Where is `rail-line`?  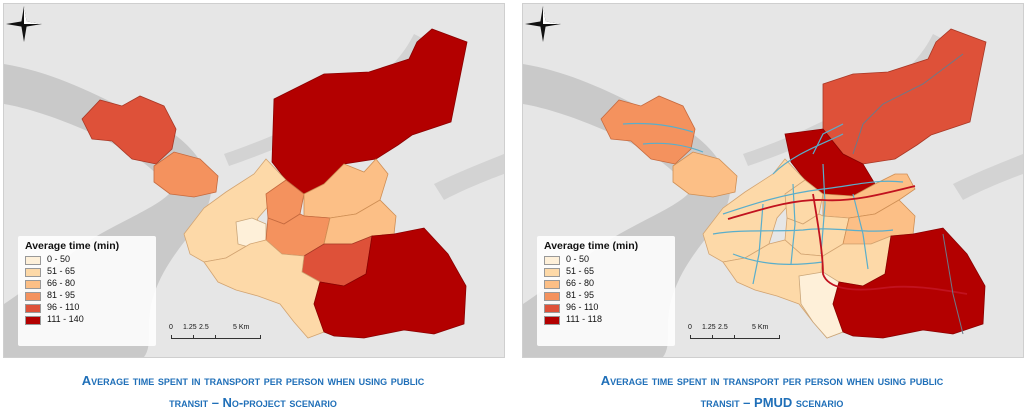
rail-line is located at coordinates (908, 194).